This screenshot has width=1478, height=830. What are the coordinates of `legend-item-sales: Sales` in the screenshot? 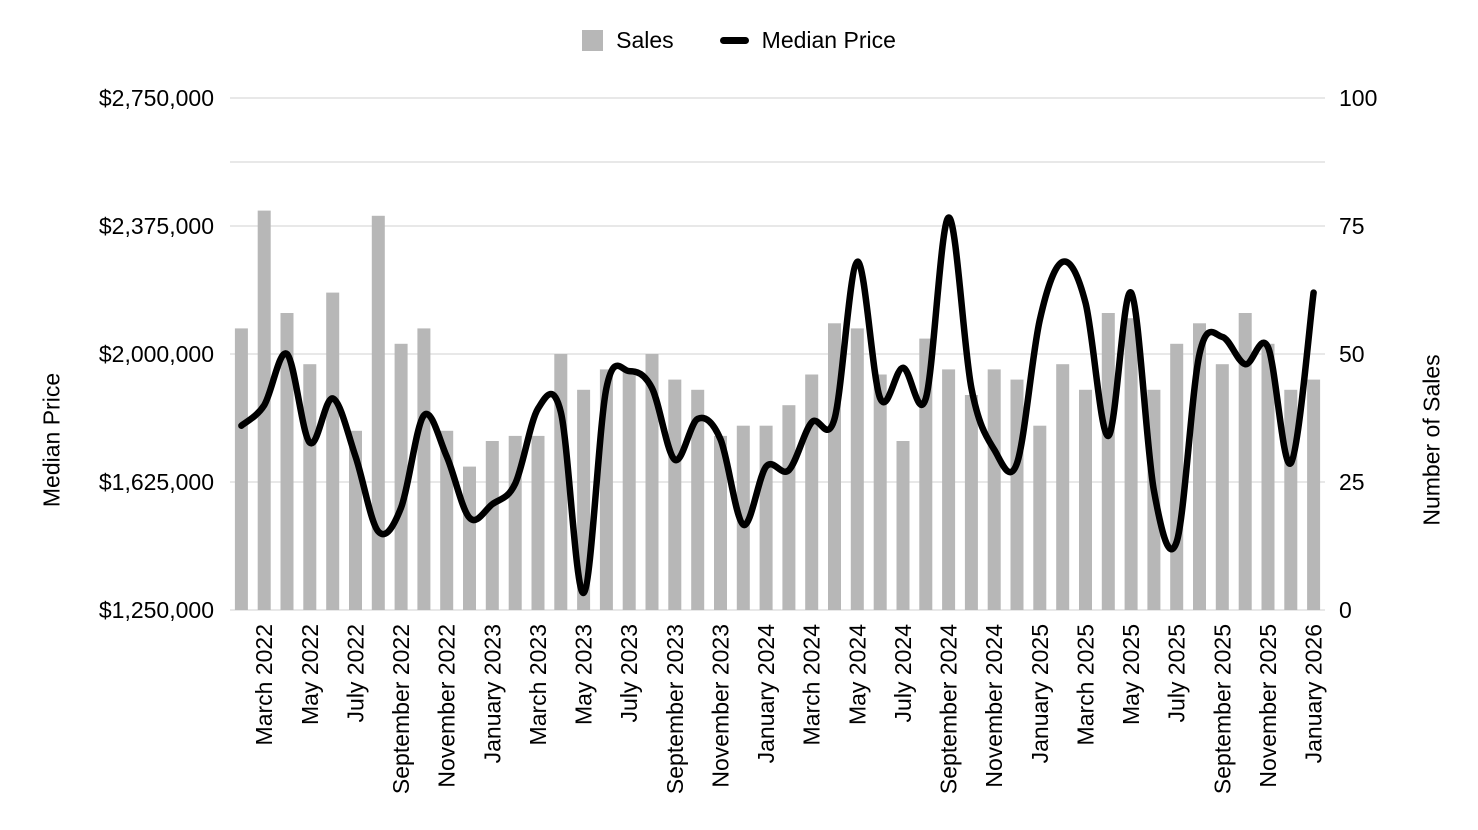 It's located at (628, 40).